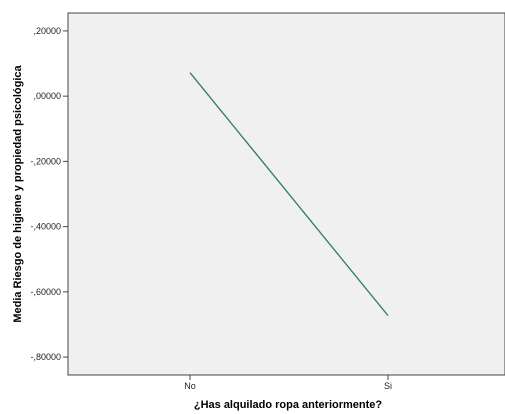  What do you see at coordinates (47, 96) in the screenshot?
I see `y-tick-label: ,00000` at bounding box center [47, 96].